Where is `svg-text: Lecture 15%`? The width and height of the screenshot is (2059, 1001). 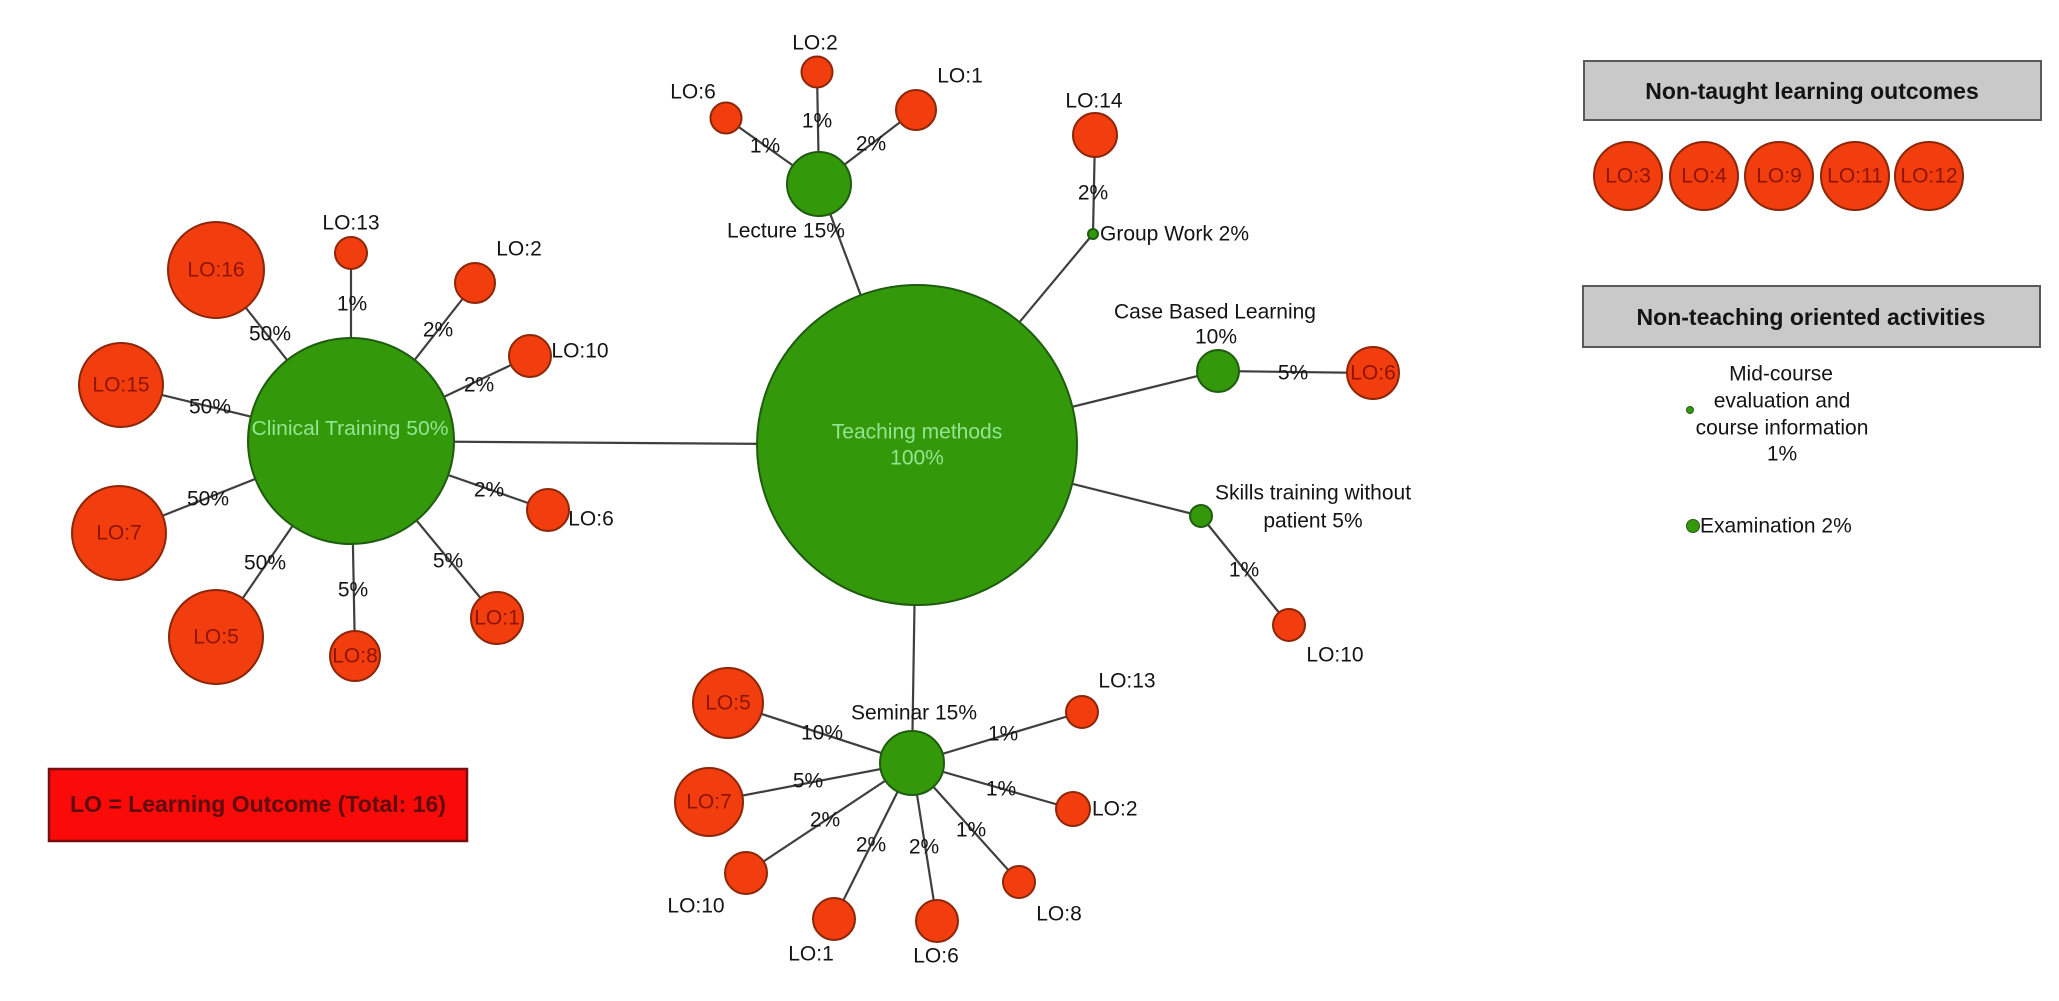 svg-text: Lecture 15% is located at coordinates (786, 231).